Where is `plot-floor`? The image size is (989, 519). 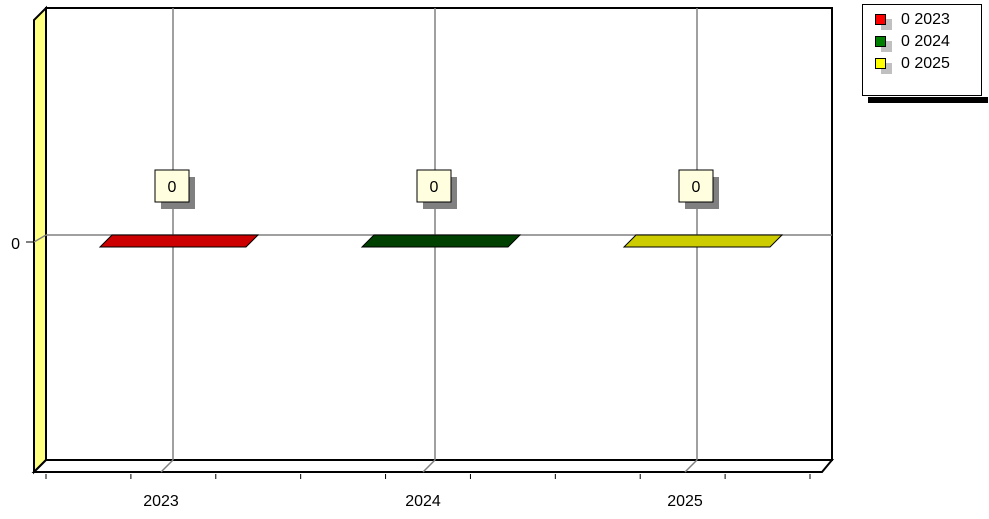
plot-floor is located at coordinates (433, 466).